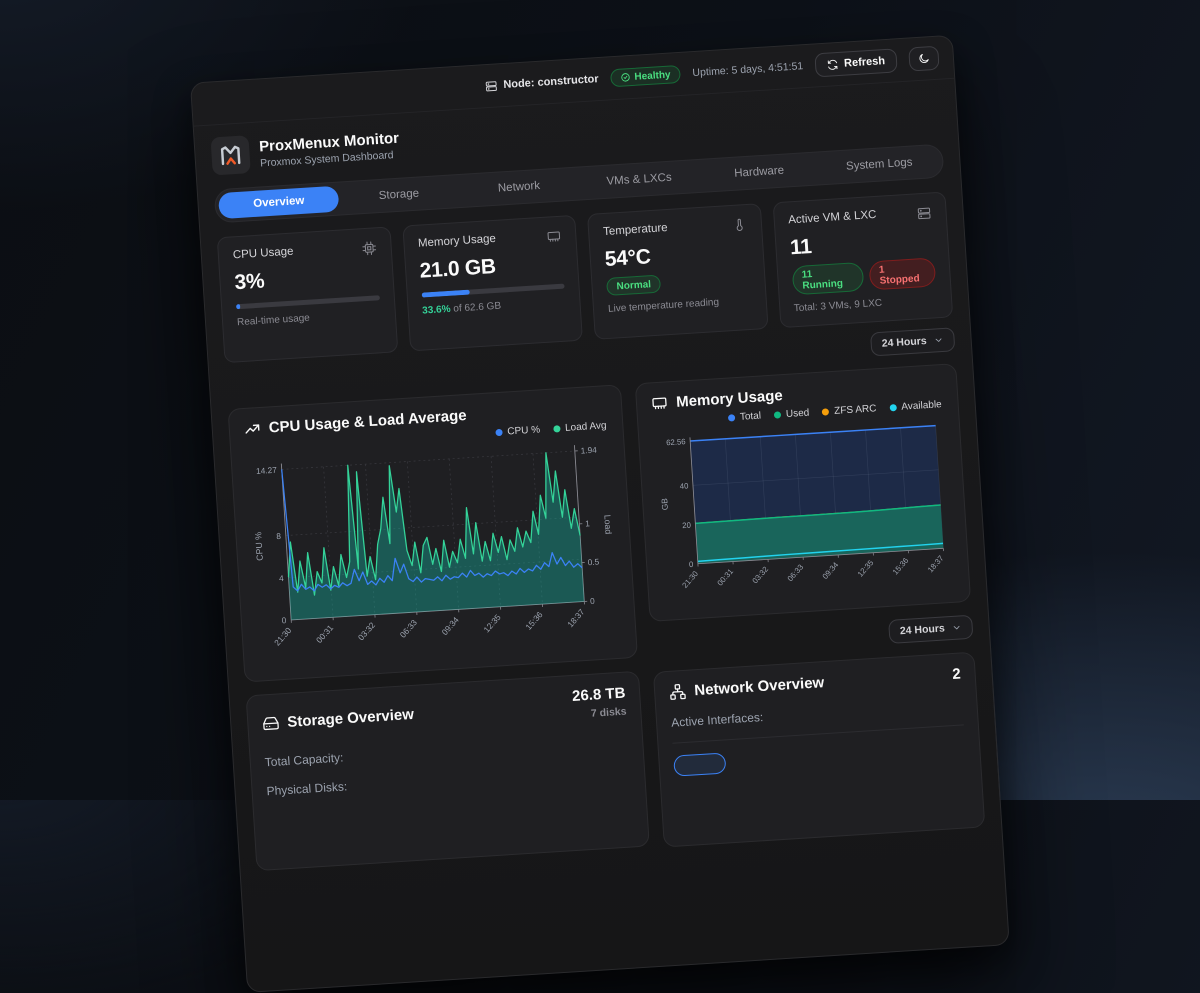 The image size is (1200, 993). I want to click on memory-caption-rest: of 62.6 GB, so click(475, 308).